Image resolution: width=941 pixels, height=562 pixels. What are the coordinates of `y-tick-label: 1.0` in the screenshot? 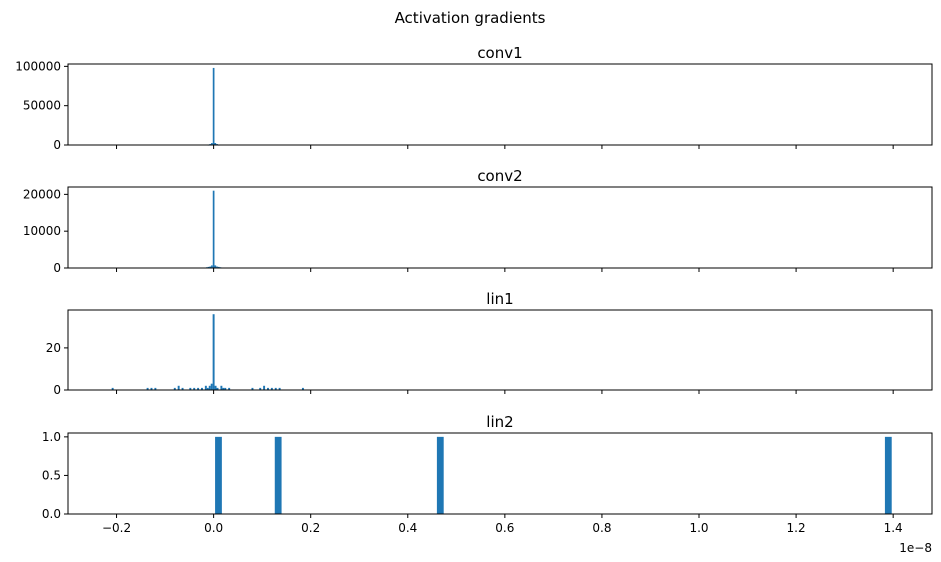 It's located at (51, 437).